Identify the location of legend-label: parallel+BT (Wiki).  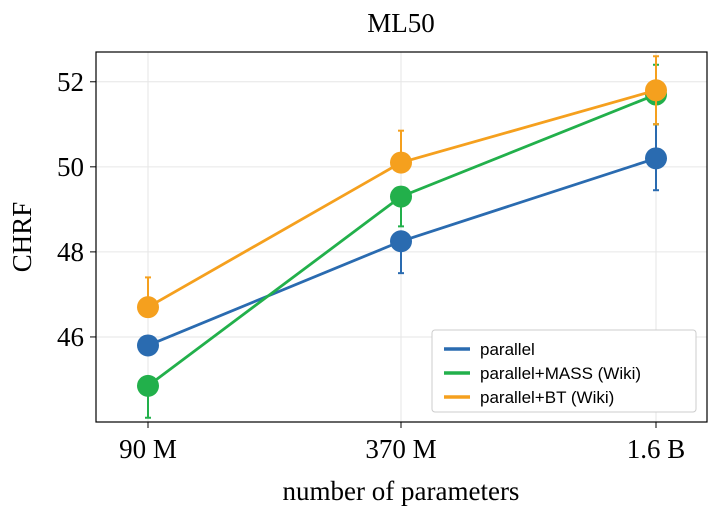
(547, 397).